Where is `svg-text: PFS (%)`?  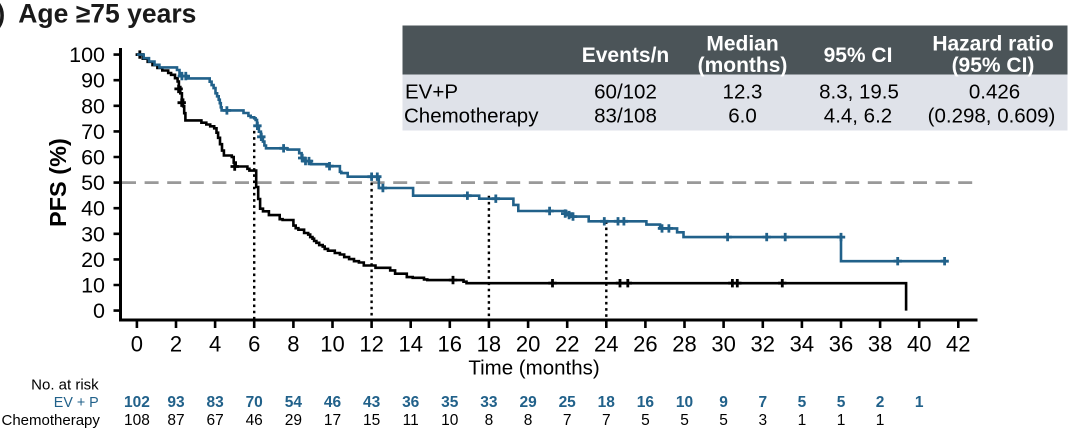 svg-text: PFS (%) is located at coordinates (58, 182).